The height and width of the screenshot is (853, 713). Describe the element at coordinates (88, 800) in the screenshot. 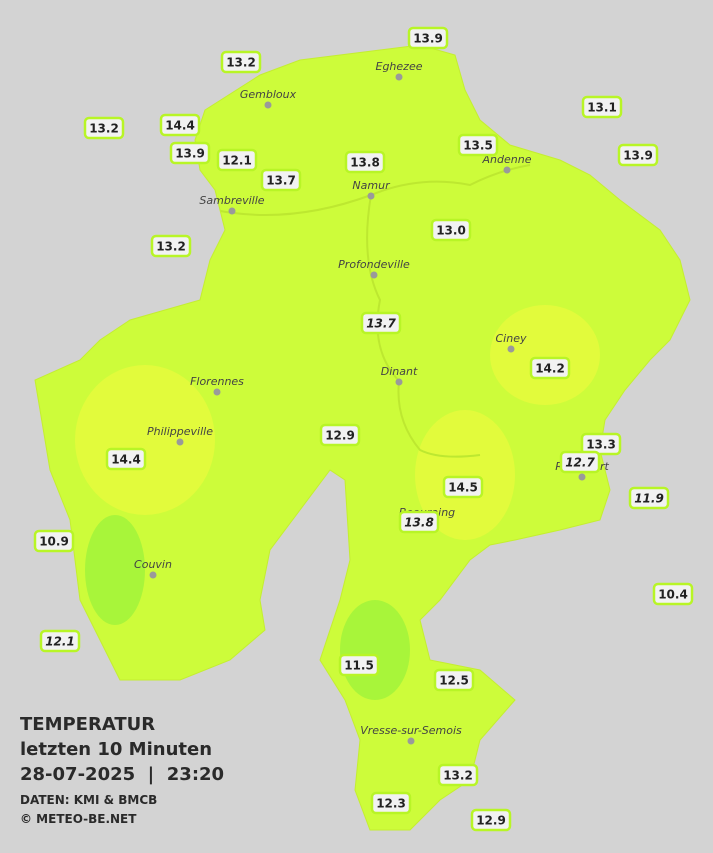

I see `credit: DATEN: KMI & BMCB` at that location.